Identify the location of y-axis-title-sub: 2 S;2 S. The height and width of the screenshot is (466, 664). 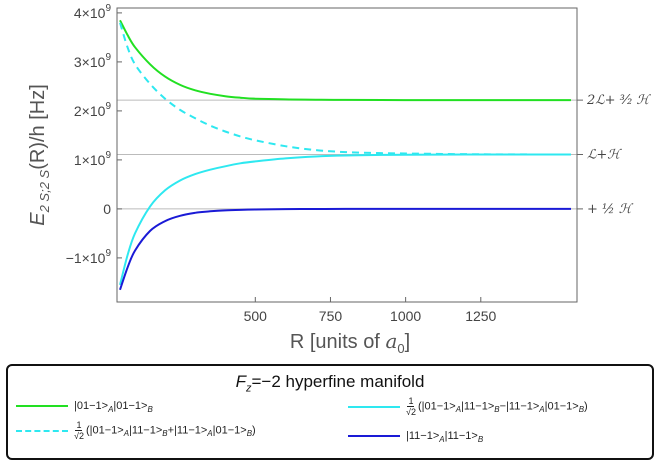
(44, 191).